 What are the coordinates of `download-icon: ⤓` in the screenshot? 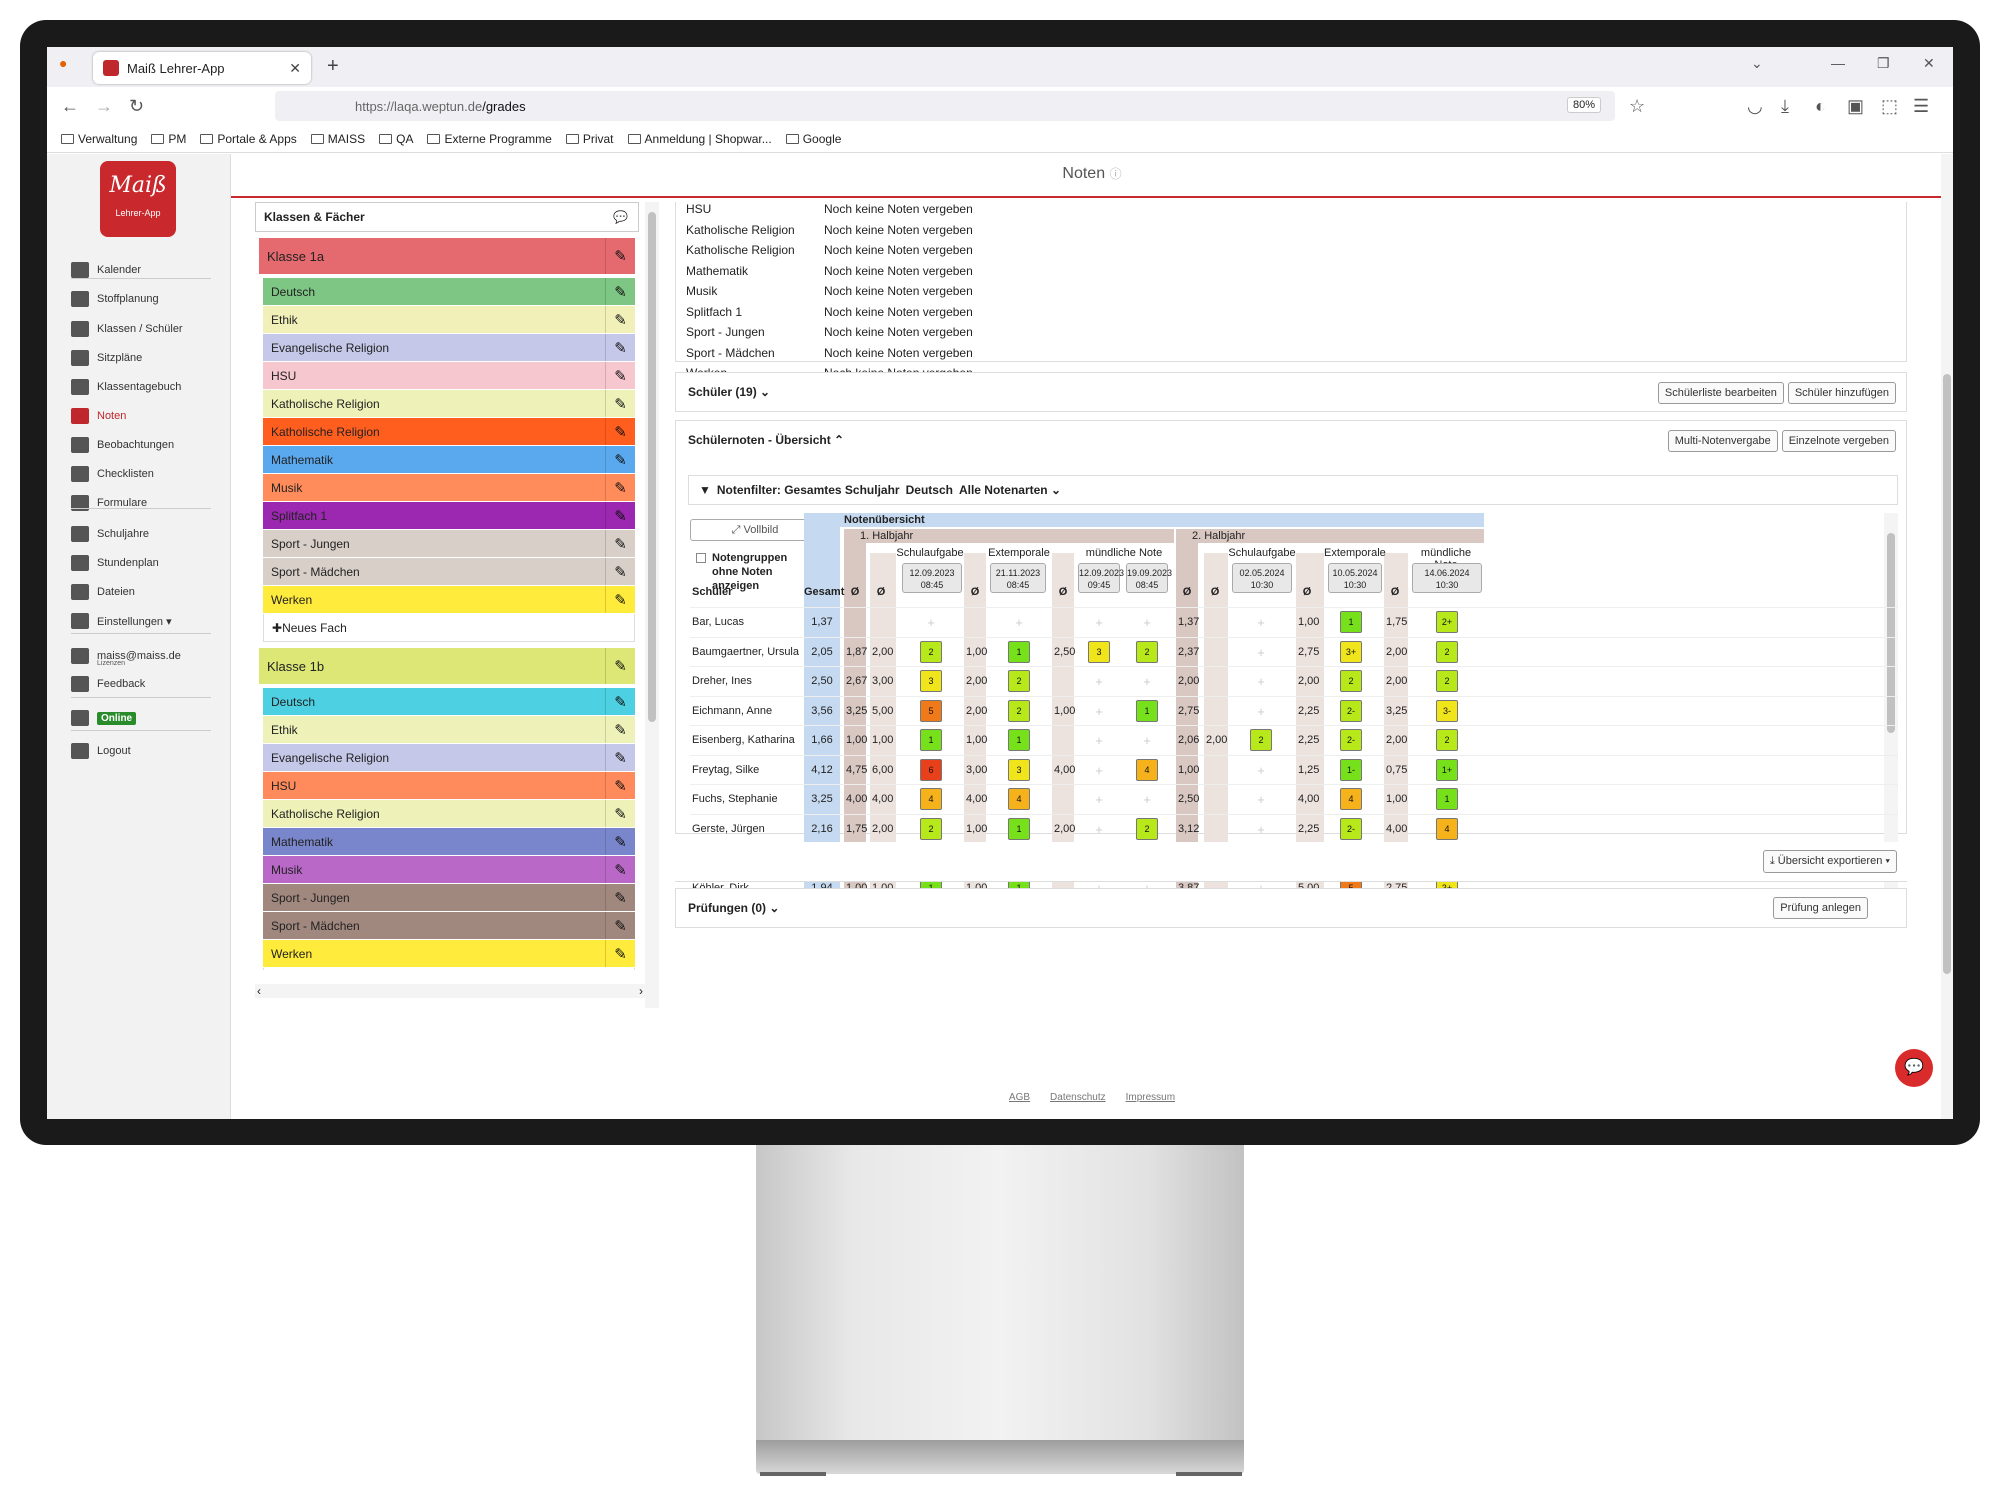 It's located at (1785, 106).